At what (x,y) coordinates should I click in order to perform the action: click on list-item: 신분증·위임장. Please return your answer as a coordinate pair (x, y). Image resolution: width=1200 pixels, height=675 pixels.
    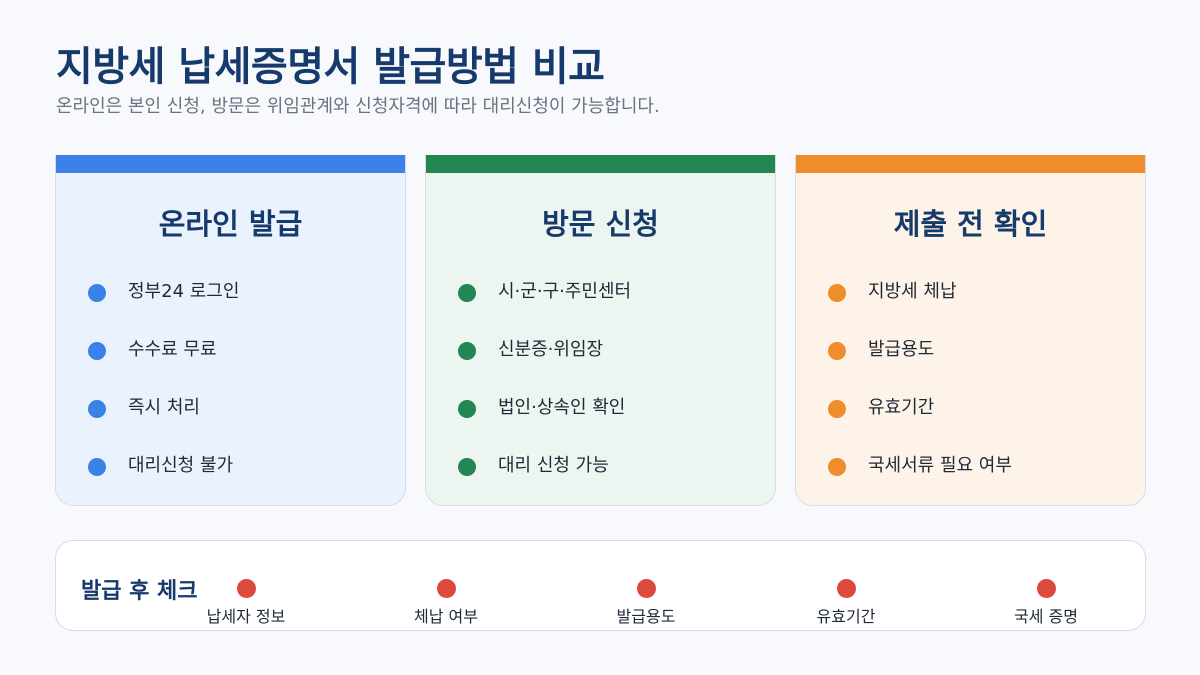
    Looking at the image, I should click on (544, 364).